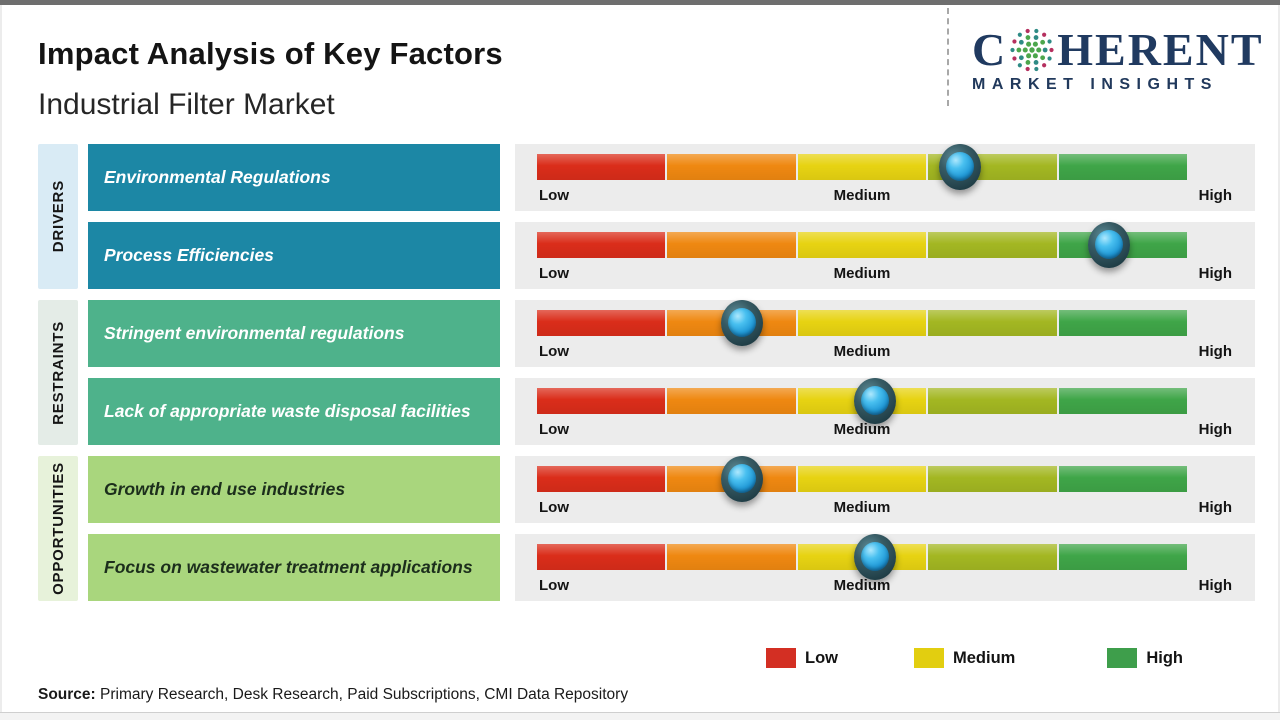 This screenshot has height=720, width=1280. Describe the element at coordinates (781, 658) in the screenshot. I see `legend-swatch-low` at that location.